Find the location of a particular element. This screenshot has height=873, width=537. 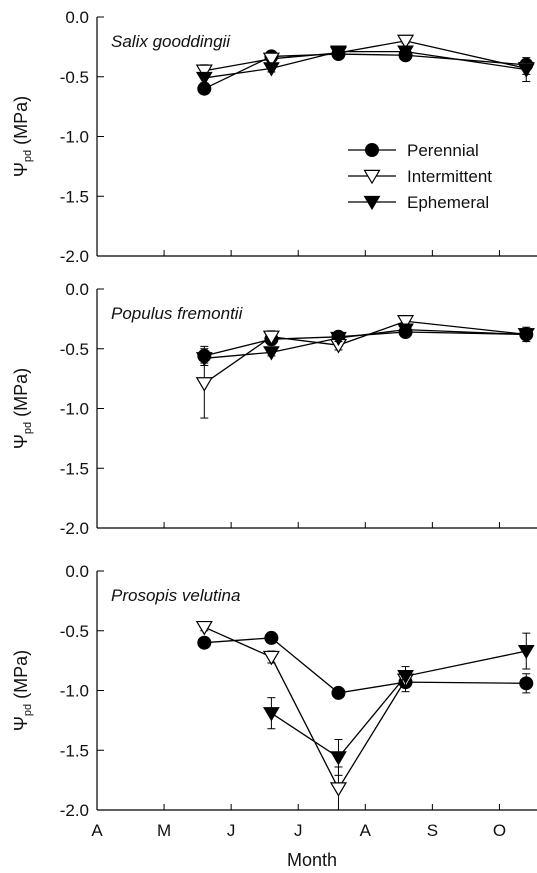

panel-species-title: Populus fremontii is located at coordinates (177, 313).